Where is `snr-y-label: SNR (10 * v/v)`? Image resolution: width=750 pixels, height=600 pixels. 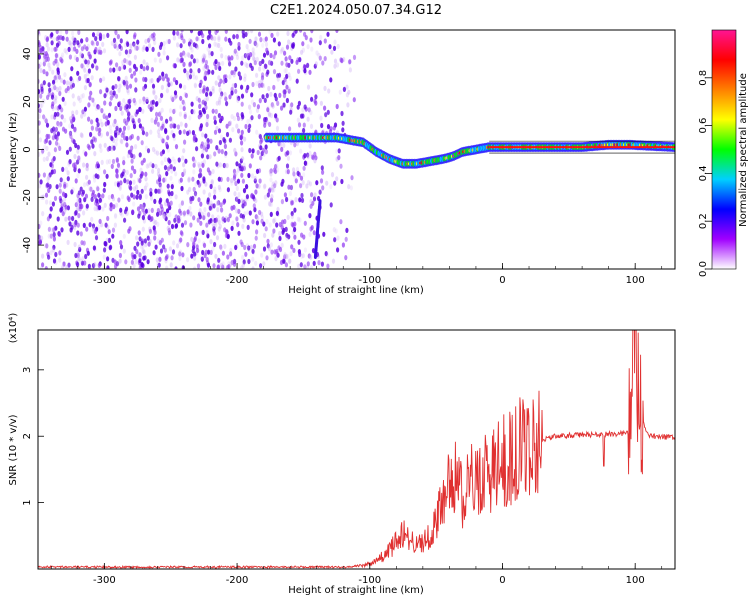
snr-y-label: SNR (10 * v/v) is located at coordinates (13, 449).